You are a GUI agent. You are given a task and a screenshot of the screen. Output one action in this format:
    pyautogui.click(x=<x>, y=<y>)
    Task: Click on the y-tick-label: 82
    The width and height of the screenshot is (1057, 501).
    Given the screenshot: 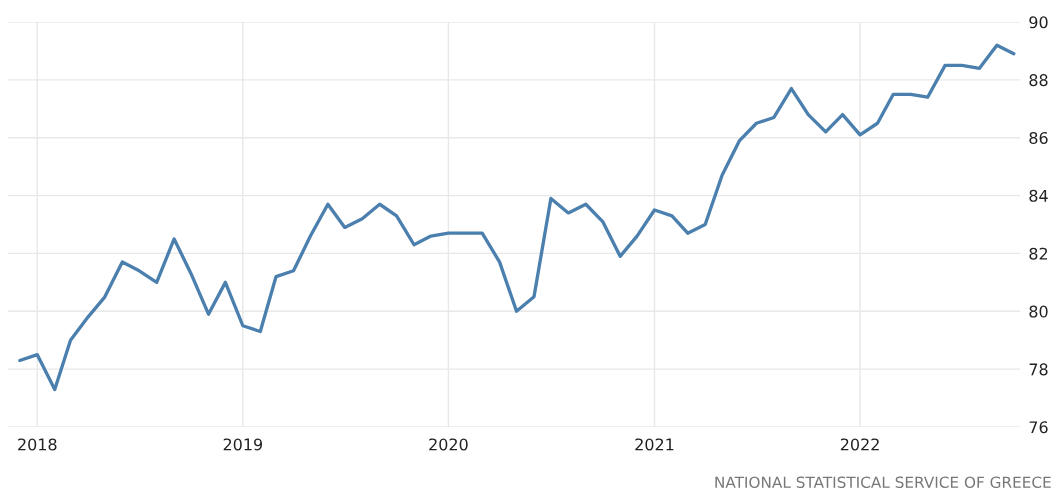 What is the action you would take?
    pyautogui.click(x=1038, y=253)
    